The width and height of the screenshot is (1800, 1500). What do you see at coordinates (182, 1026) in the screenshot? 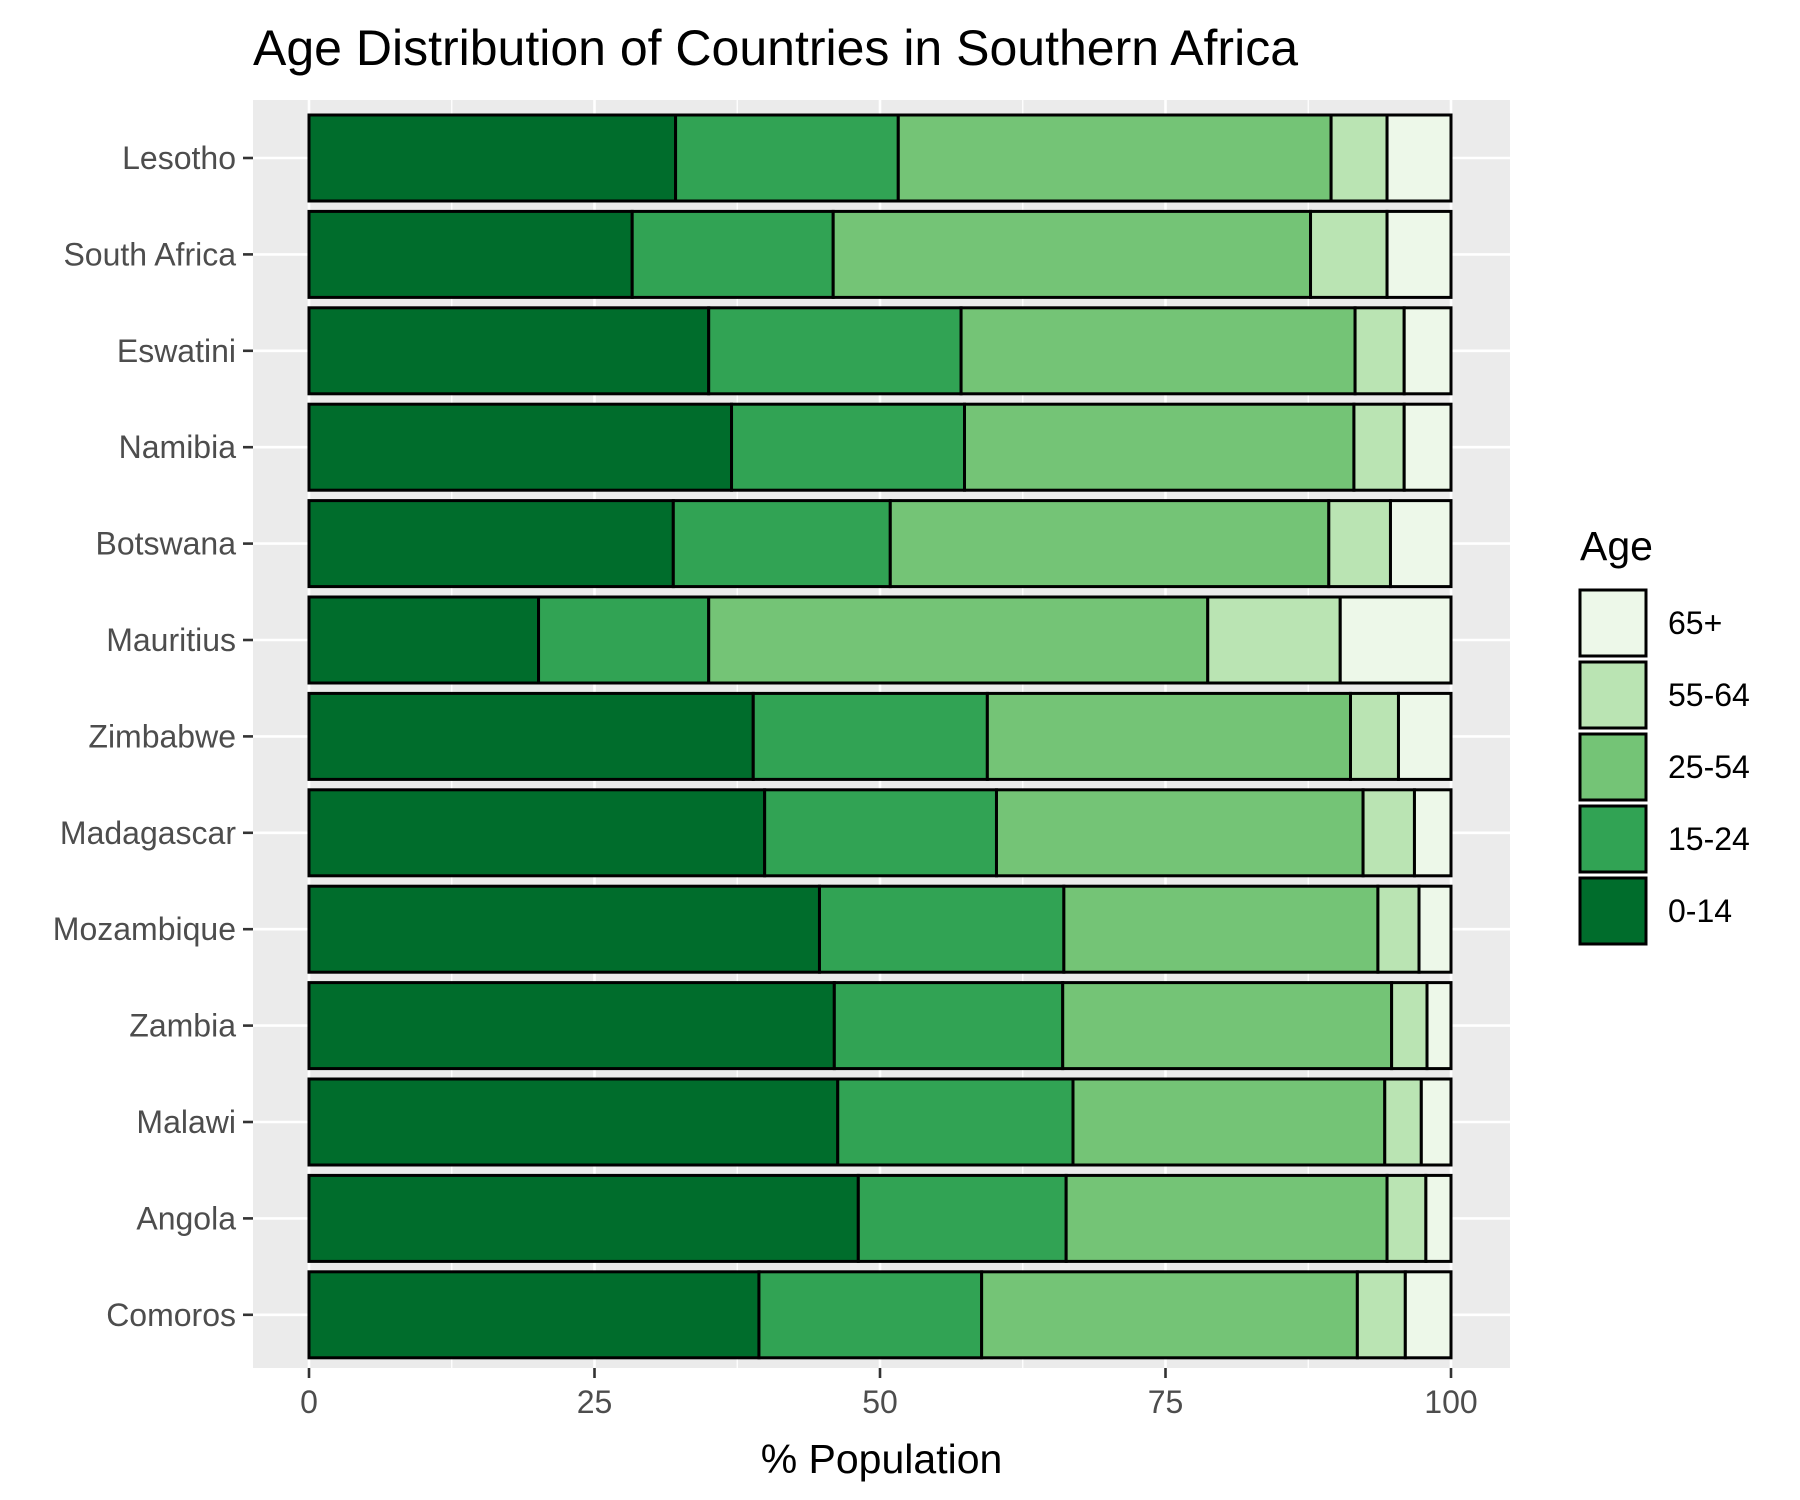
I see `y-tick-label: Zambia` at bounding box center [182, 1026].